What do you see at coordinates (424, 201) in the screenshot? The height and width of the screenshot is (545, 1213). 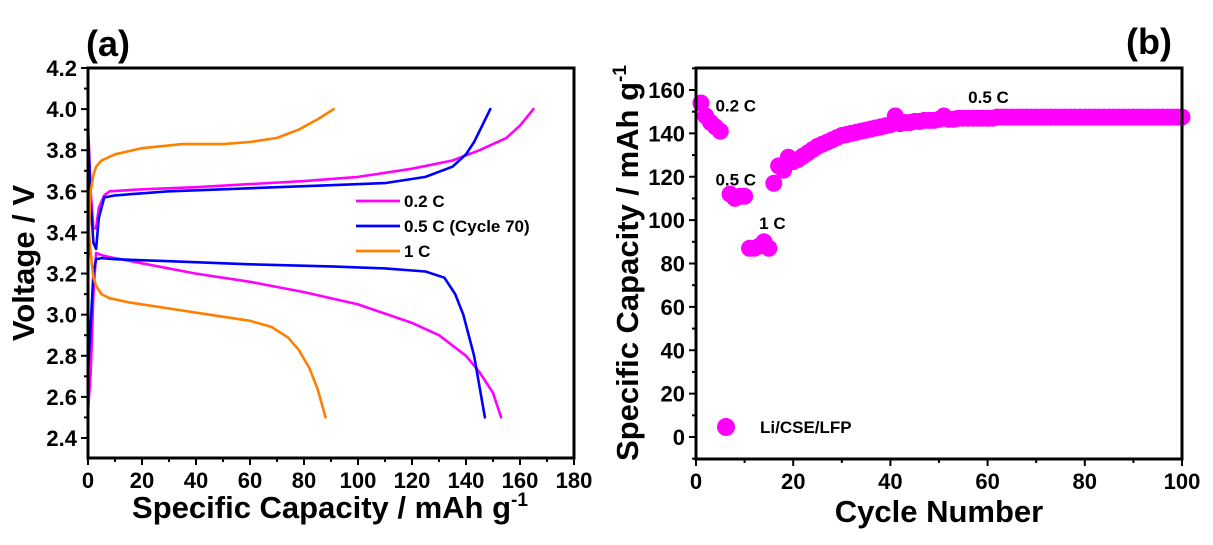 I see `legend-label: 0.2 C` at bounding box center [424, 201].